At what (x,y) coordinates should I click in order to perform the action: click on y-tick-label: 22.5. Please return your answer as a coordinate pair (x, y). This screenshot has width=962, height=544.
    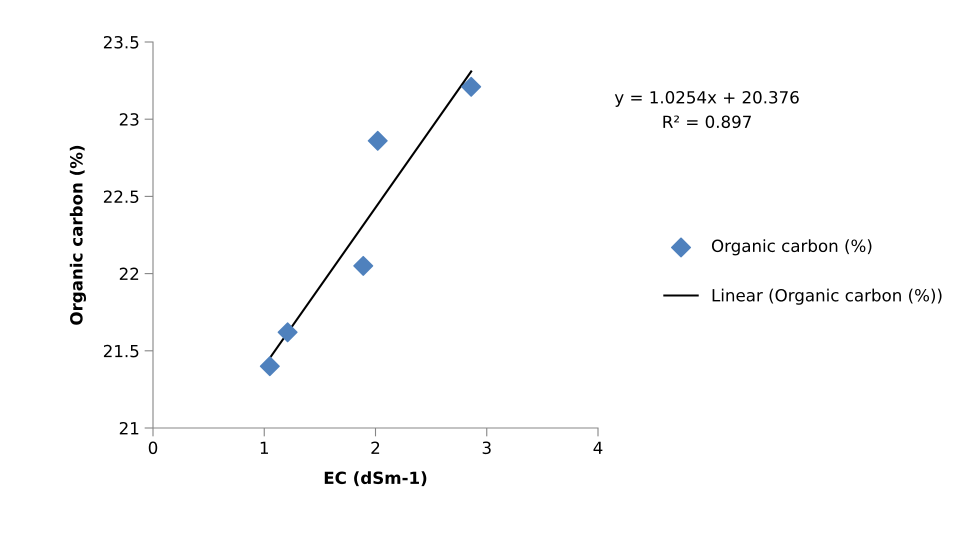
    Looking at the image, I should click on (121, 196).